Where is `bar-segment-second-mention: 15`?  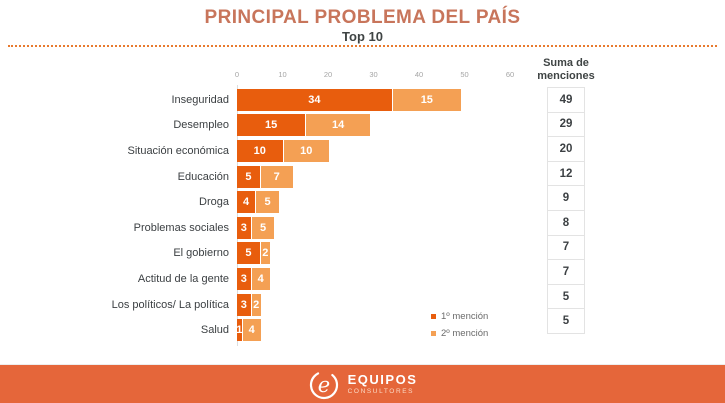 bar-segment-second-mention: 15 is located at coordinates (426, 99).